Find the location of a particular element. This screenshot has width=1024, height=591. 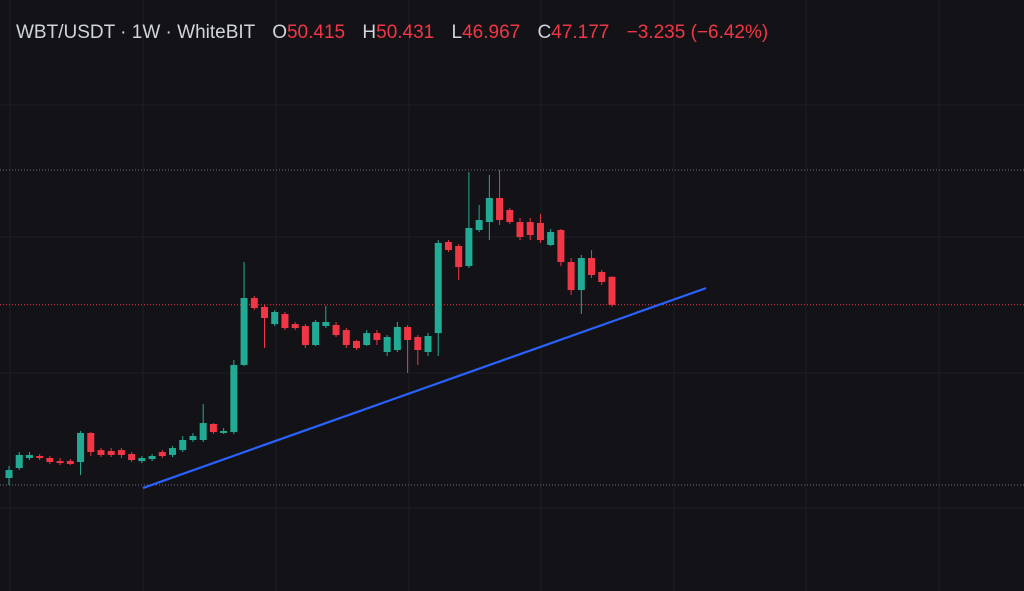

ohlc-label: C is located at coordinates (544, 32).